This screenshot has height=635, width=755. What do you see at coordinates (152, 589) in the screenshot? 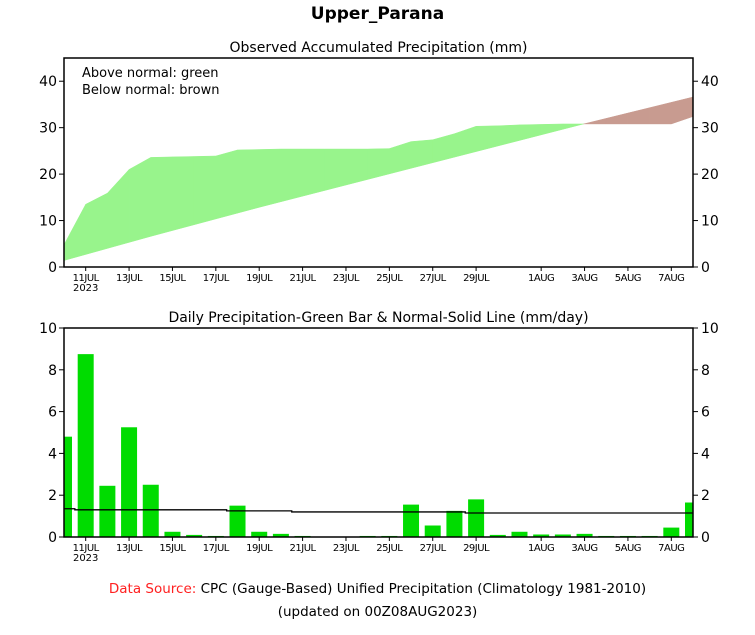
I see `data-source-label: Data Source:` at bounding box center [152, 589].